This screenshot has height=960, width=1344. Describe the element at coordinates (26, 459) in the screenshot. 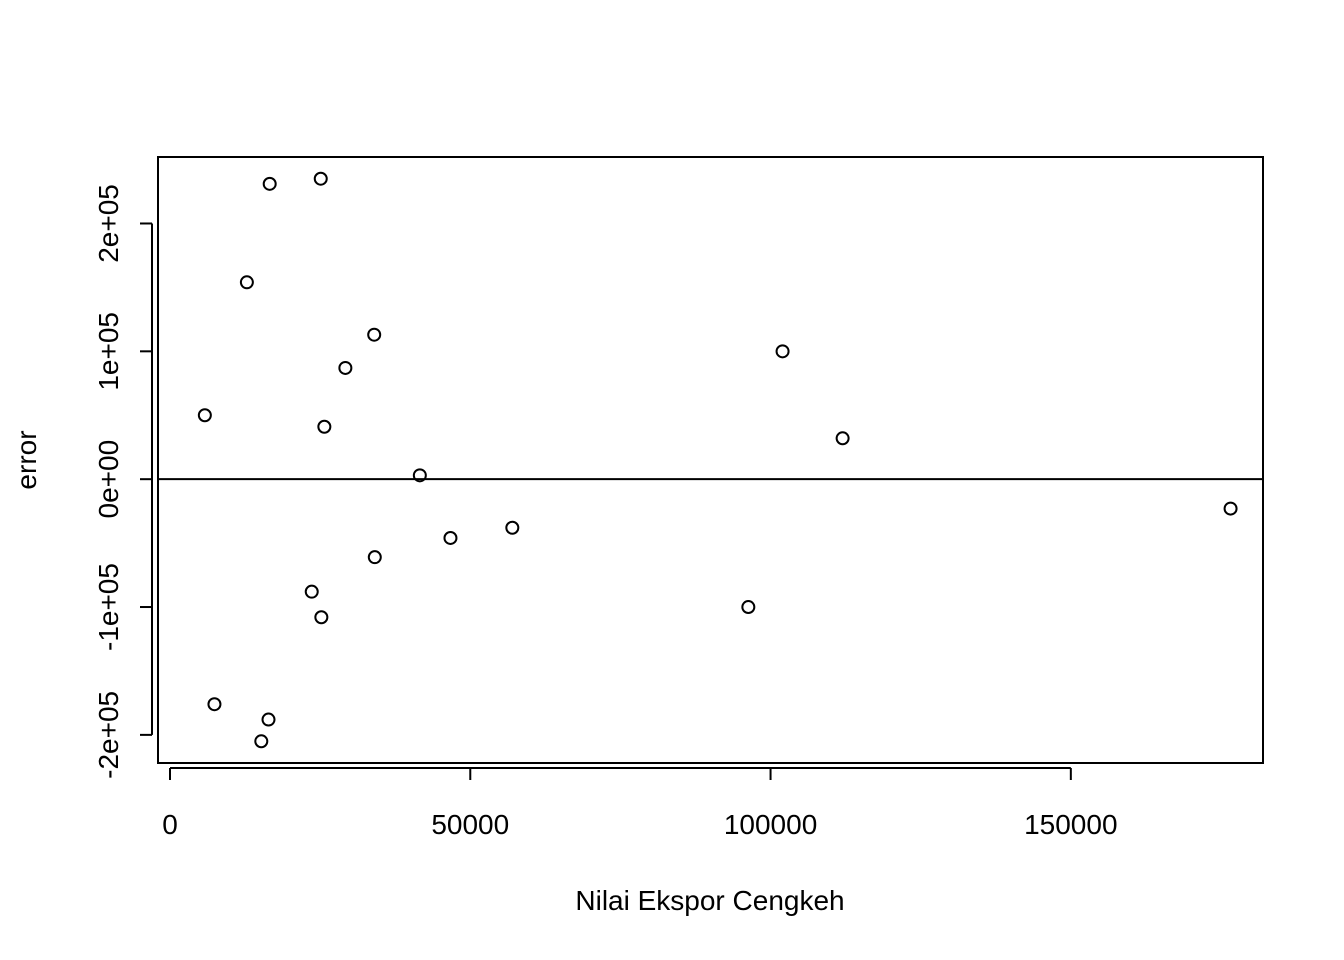

I see `y-axis-label: error` at that location.